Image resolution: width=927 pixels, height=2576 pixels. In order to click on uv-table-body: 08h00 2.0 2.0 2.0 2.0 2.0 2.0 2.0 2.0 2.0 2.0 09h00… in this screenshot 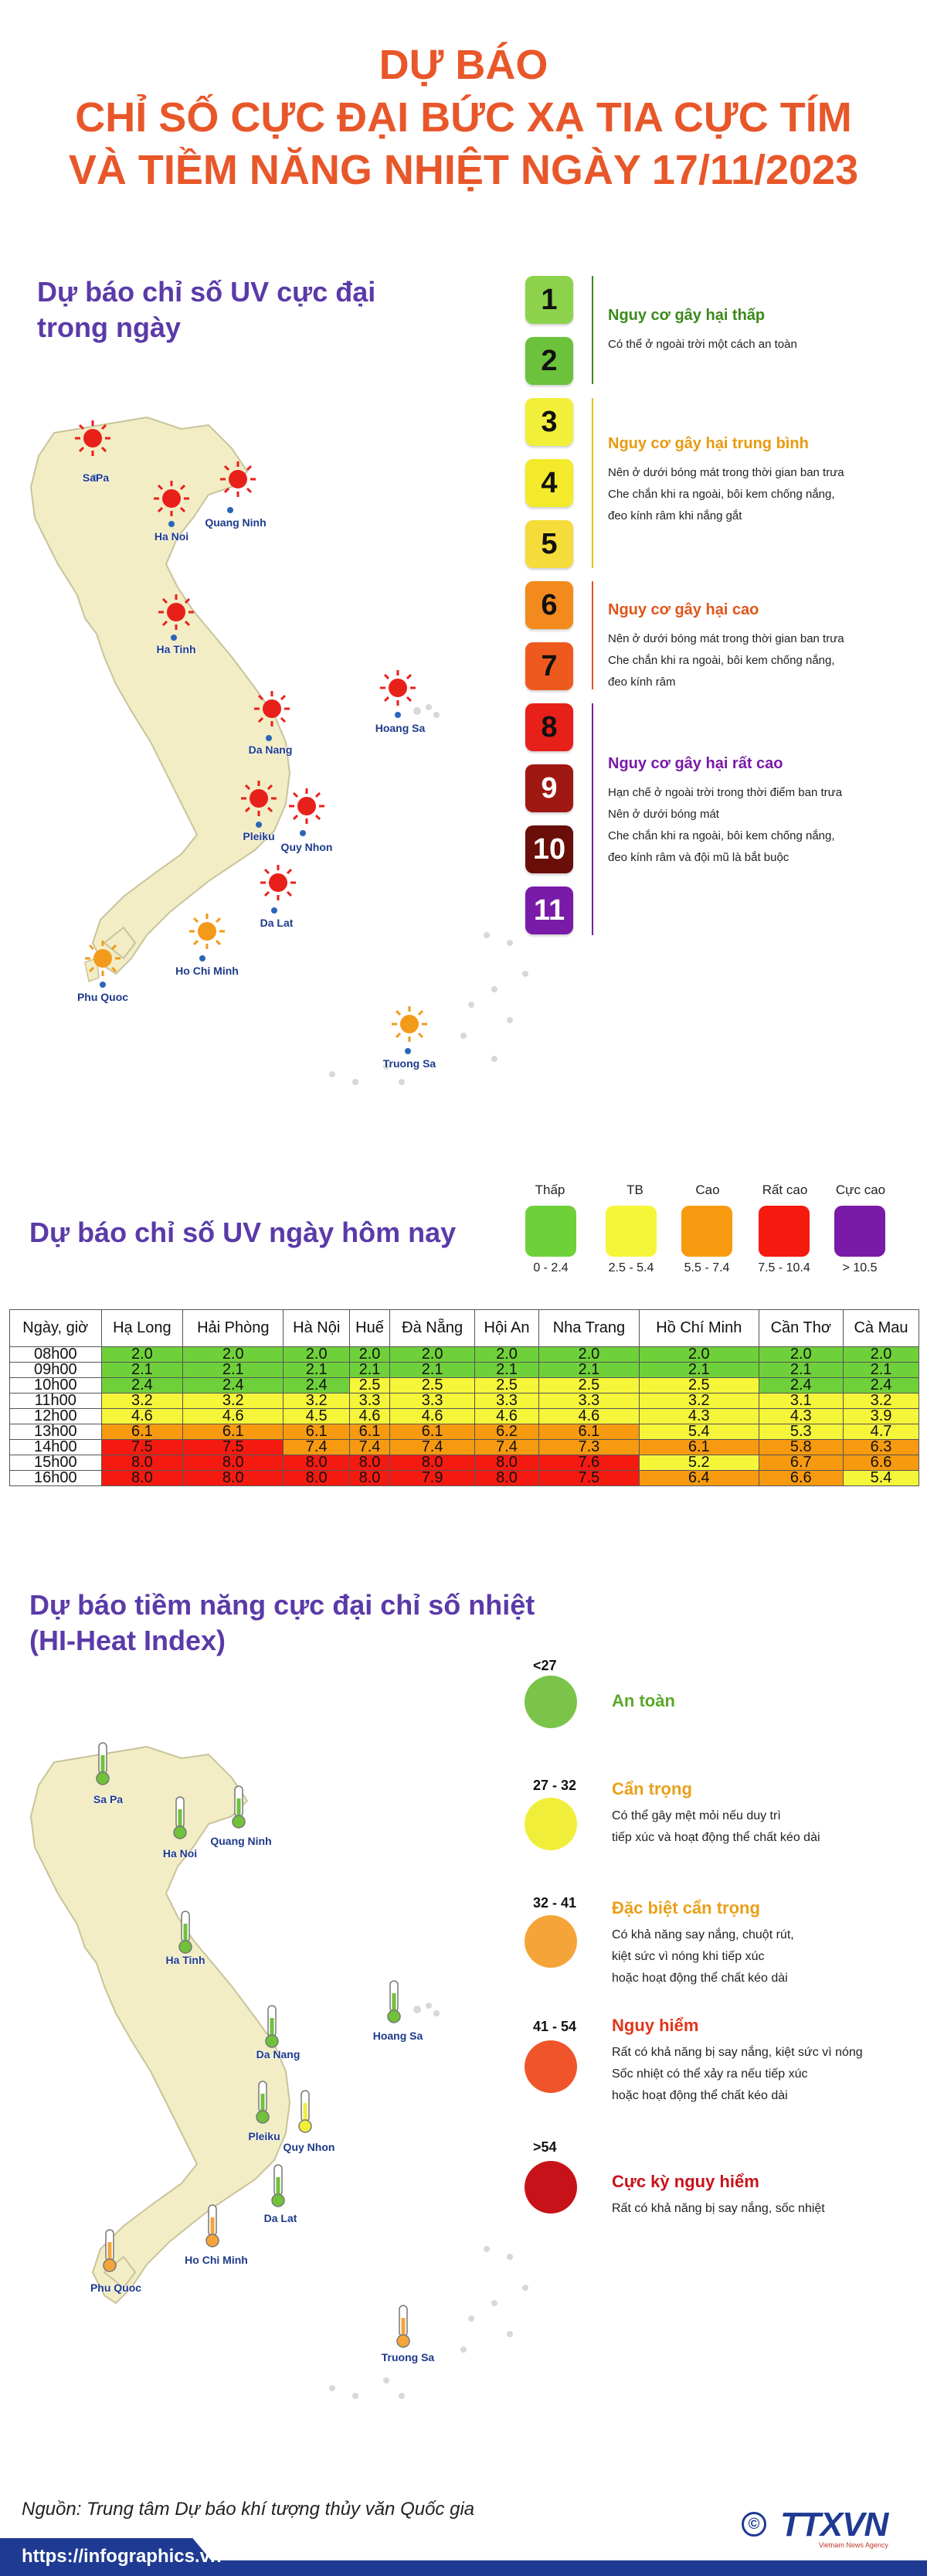, I will do `click(464, 1416)`.